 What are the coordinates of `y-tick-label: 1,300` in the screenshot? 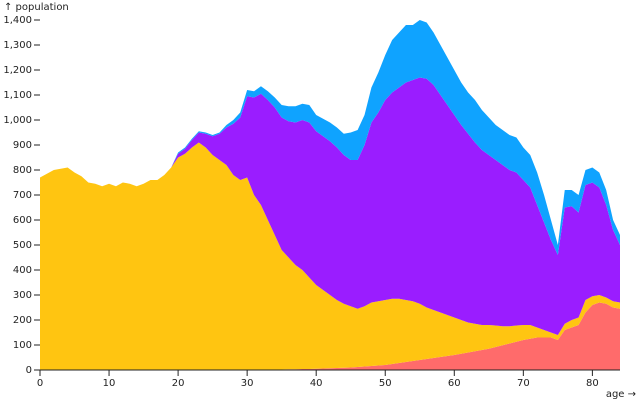 It's located at (17, 45).